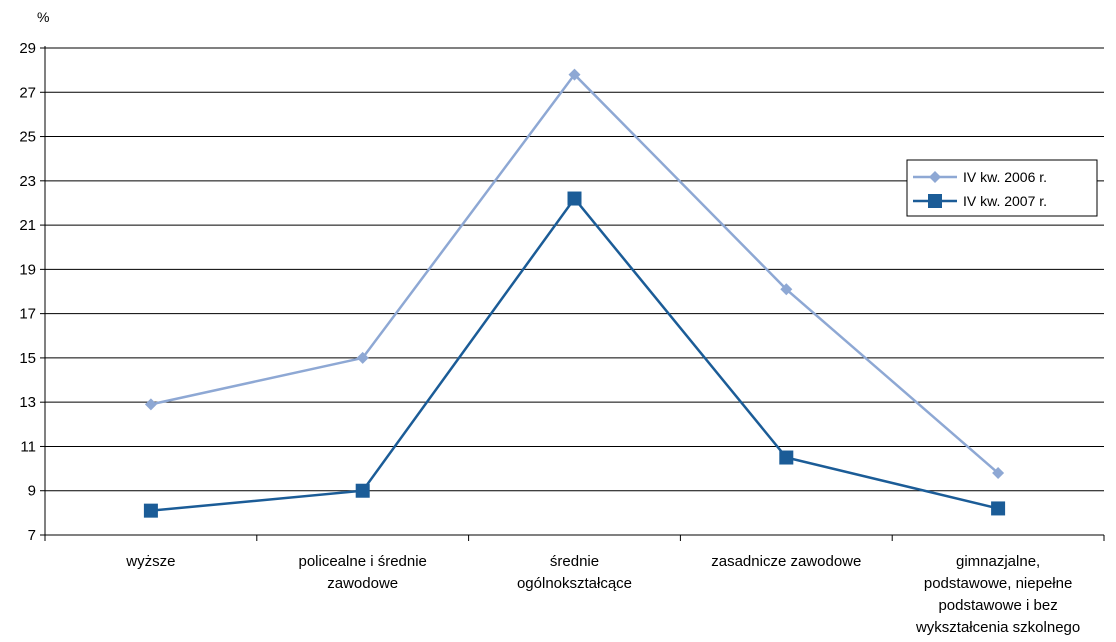 The width and height of the screenshot is (1116, 642). I want to click on y-tick-label: 19, so click(27, 269).